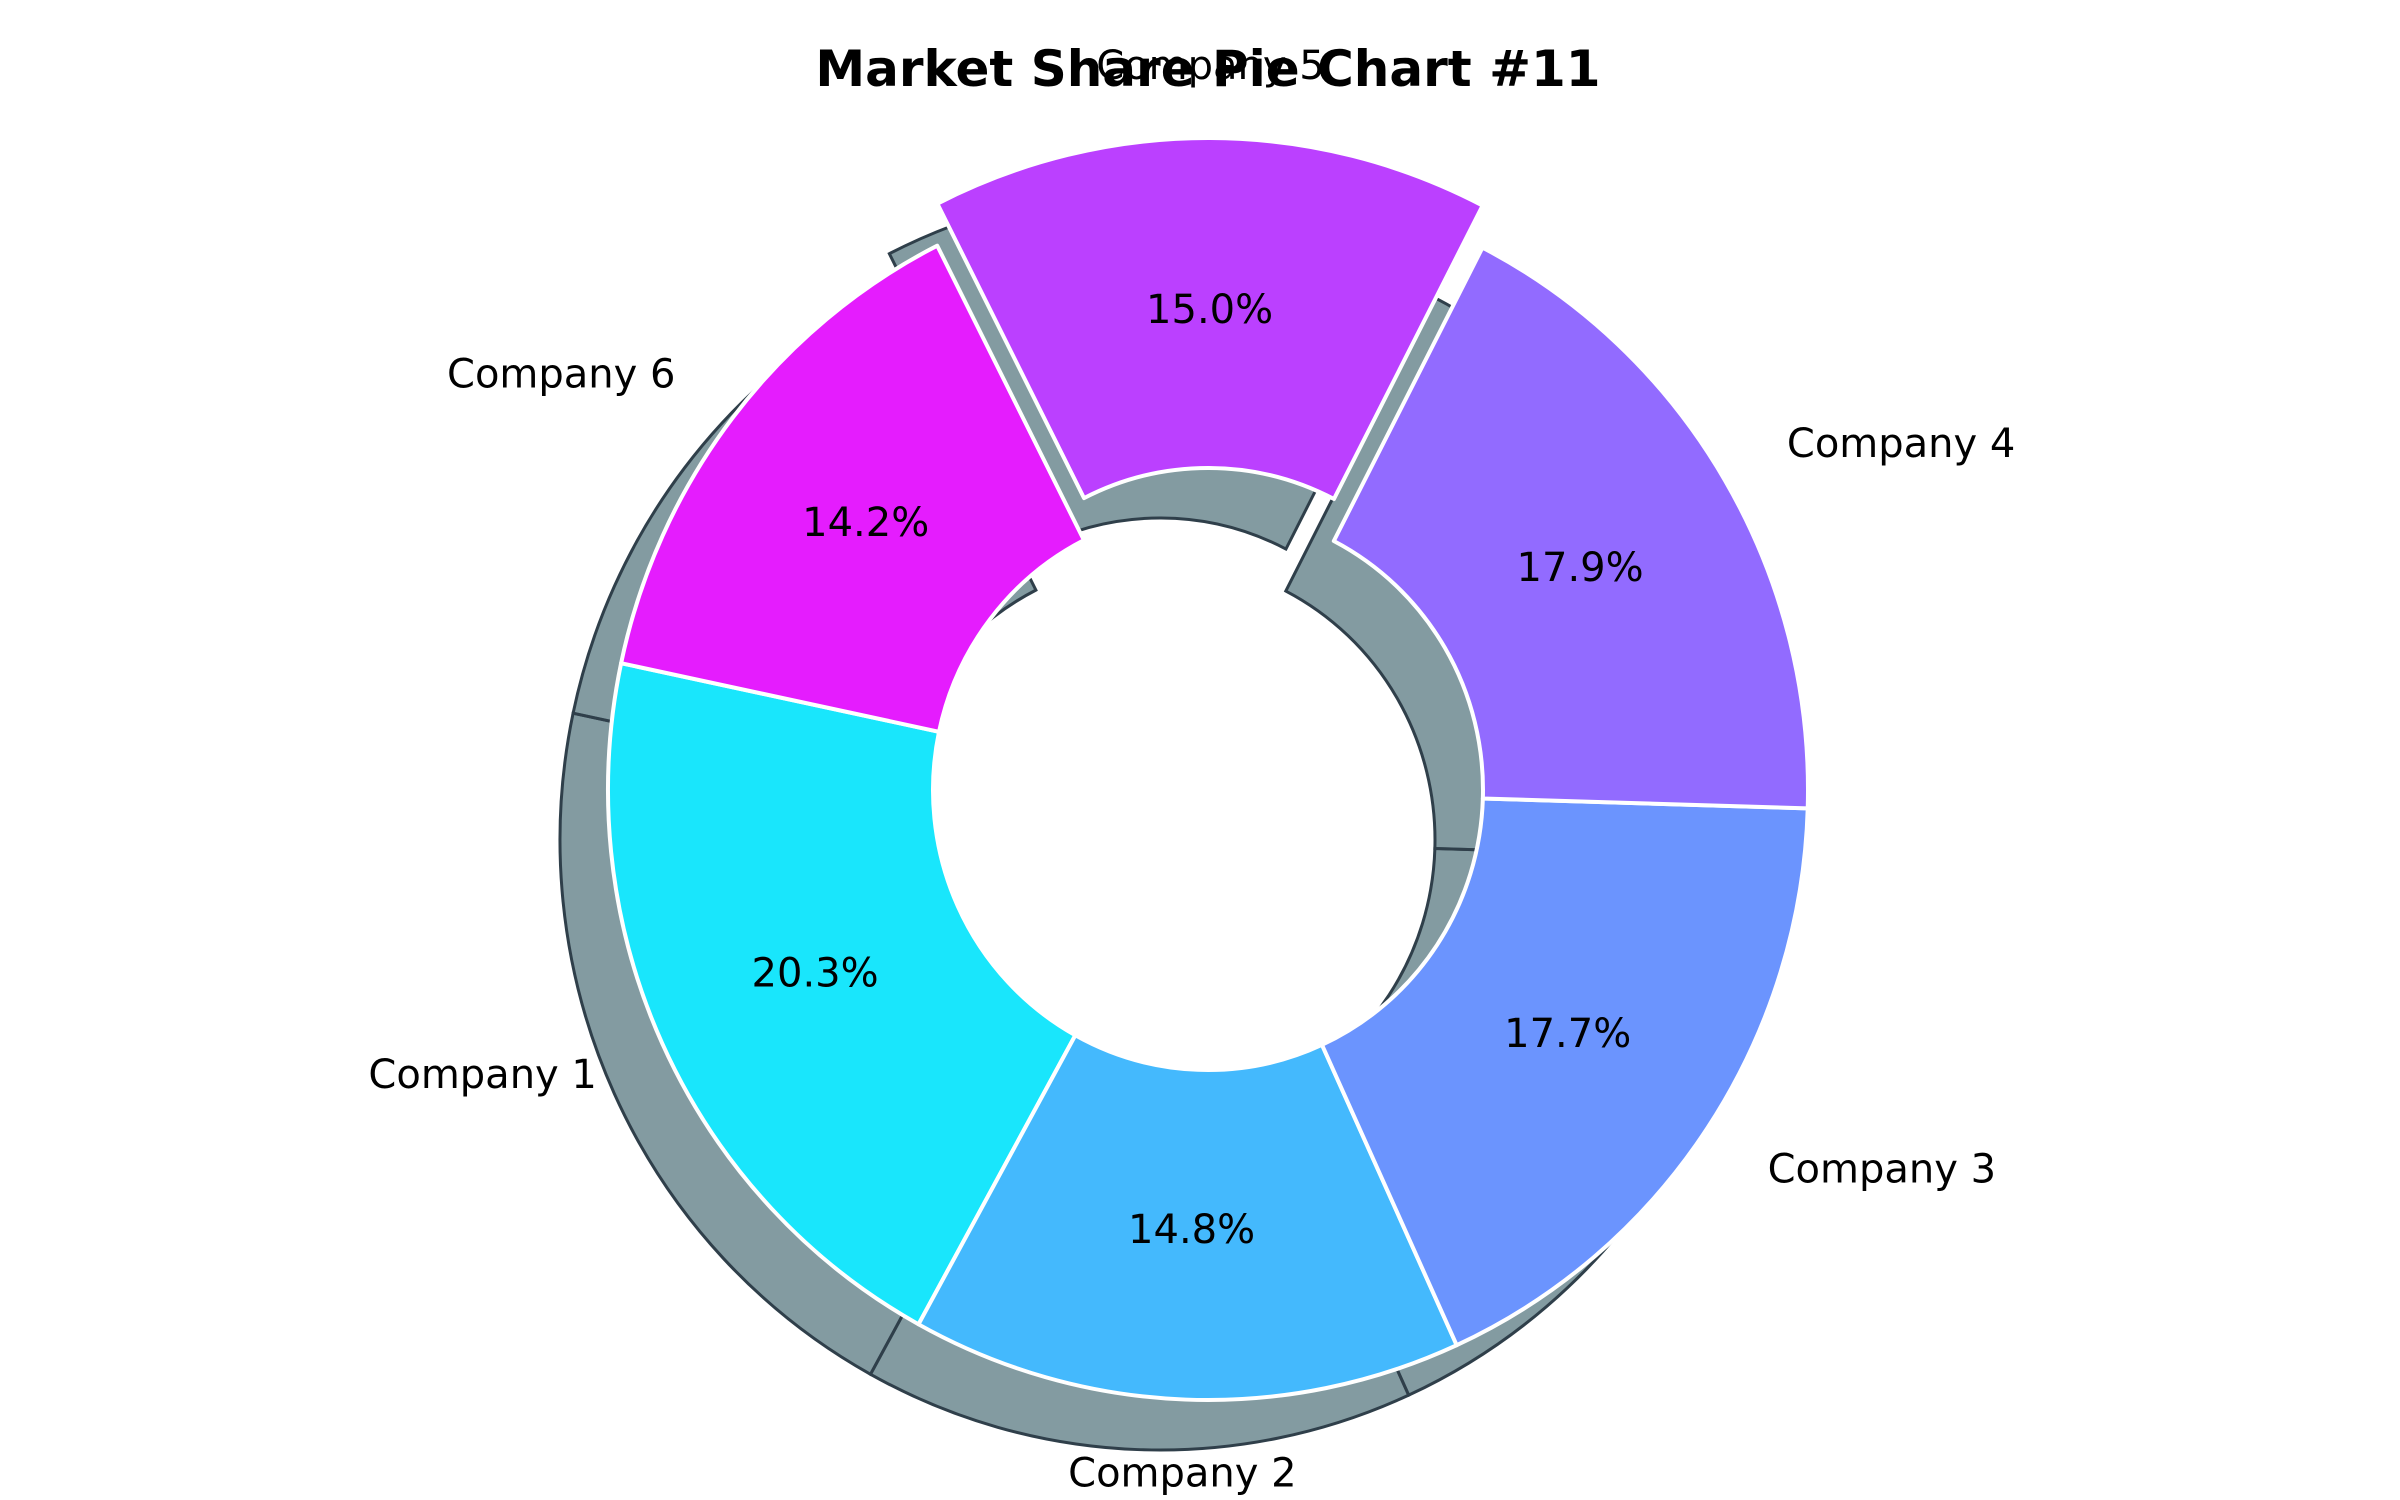  Describe the element at coordinates (1191, 1230) in the screenshot. I see `pct-label-2: 14.8%` at that location.